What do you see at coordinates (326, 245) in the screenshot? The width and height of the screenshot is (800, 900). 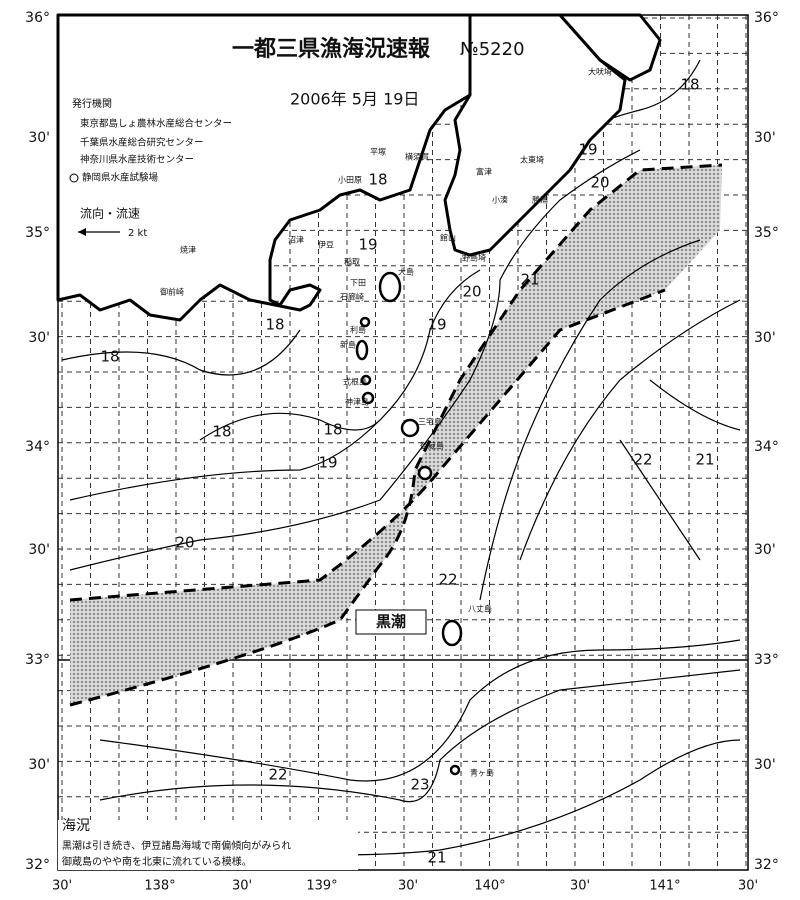 I see `place-name: 伊豆` at bounding box center [326, 245].